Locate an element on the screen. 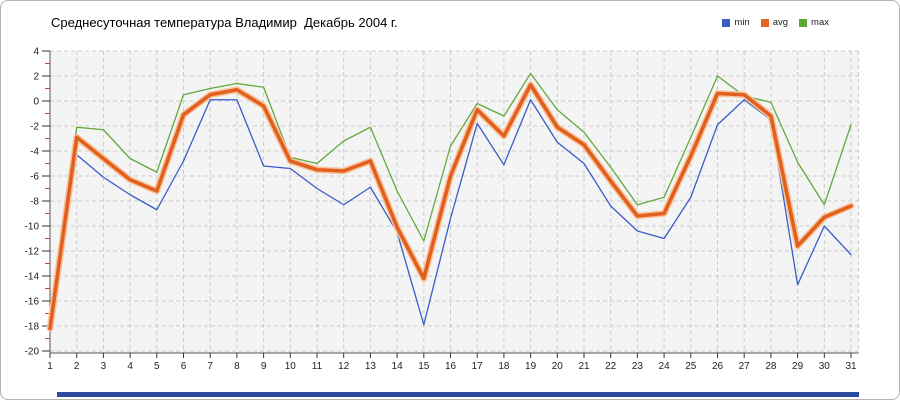 The image size is (900, 400). legend-item-max: max is located at coordinates (814, 22).